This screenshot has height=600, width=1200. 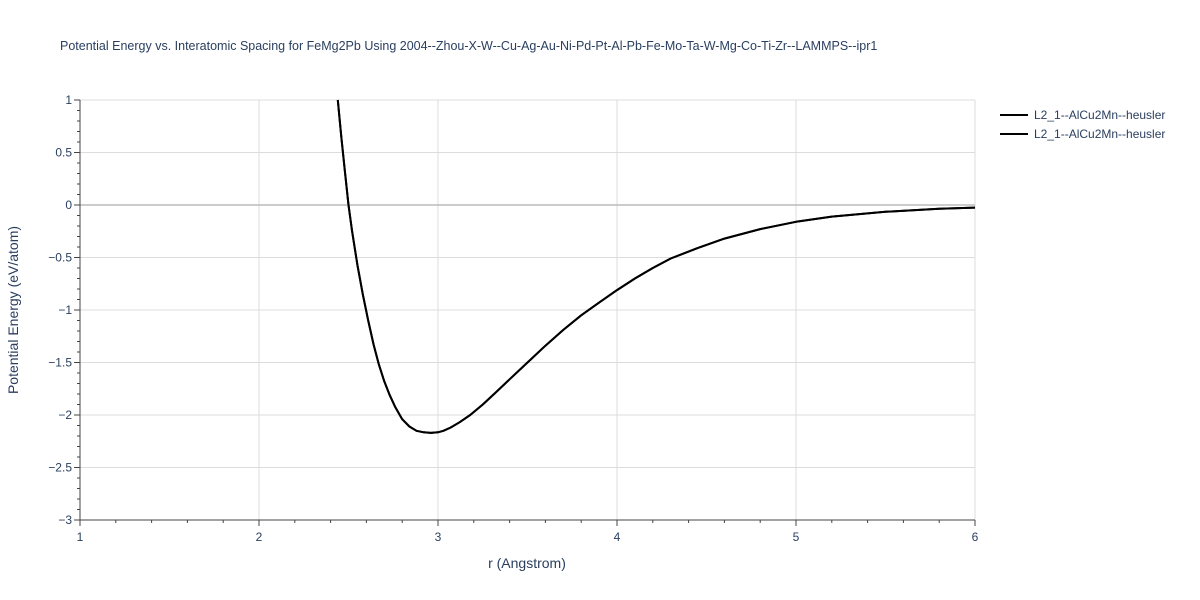 I want to click on y-tick-label: −3, so click(x=65, y=520).